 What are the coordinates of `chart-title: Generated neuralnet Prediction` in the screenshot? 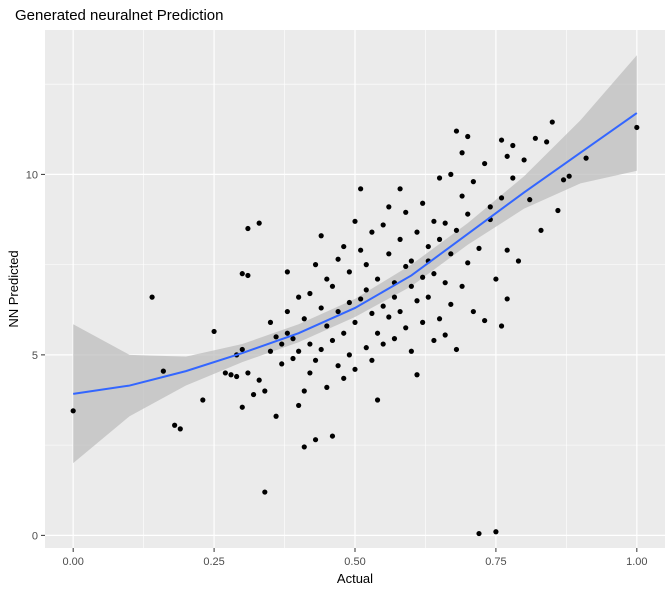 It's located at (119, 15).